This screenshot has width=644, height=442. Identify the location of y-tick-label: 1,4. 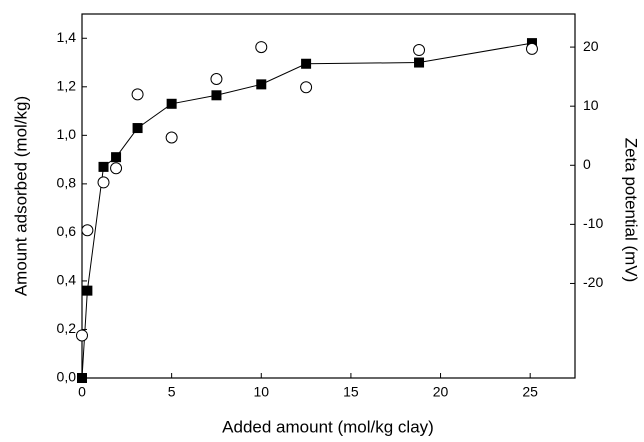
(67, 37).